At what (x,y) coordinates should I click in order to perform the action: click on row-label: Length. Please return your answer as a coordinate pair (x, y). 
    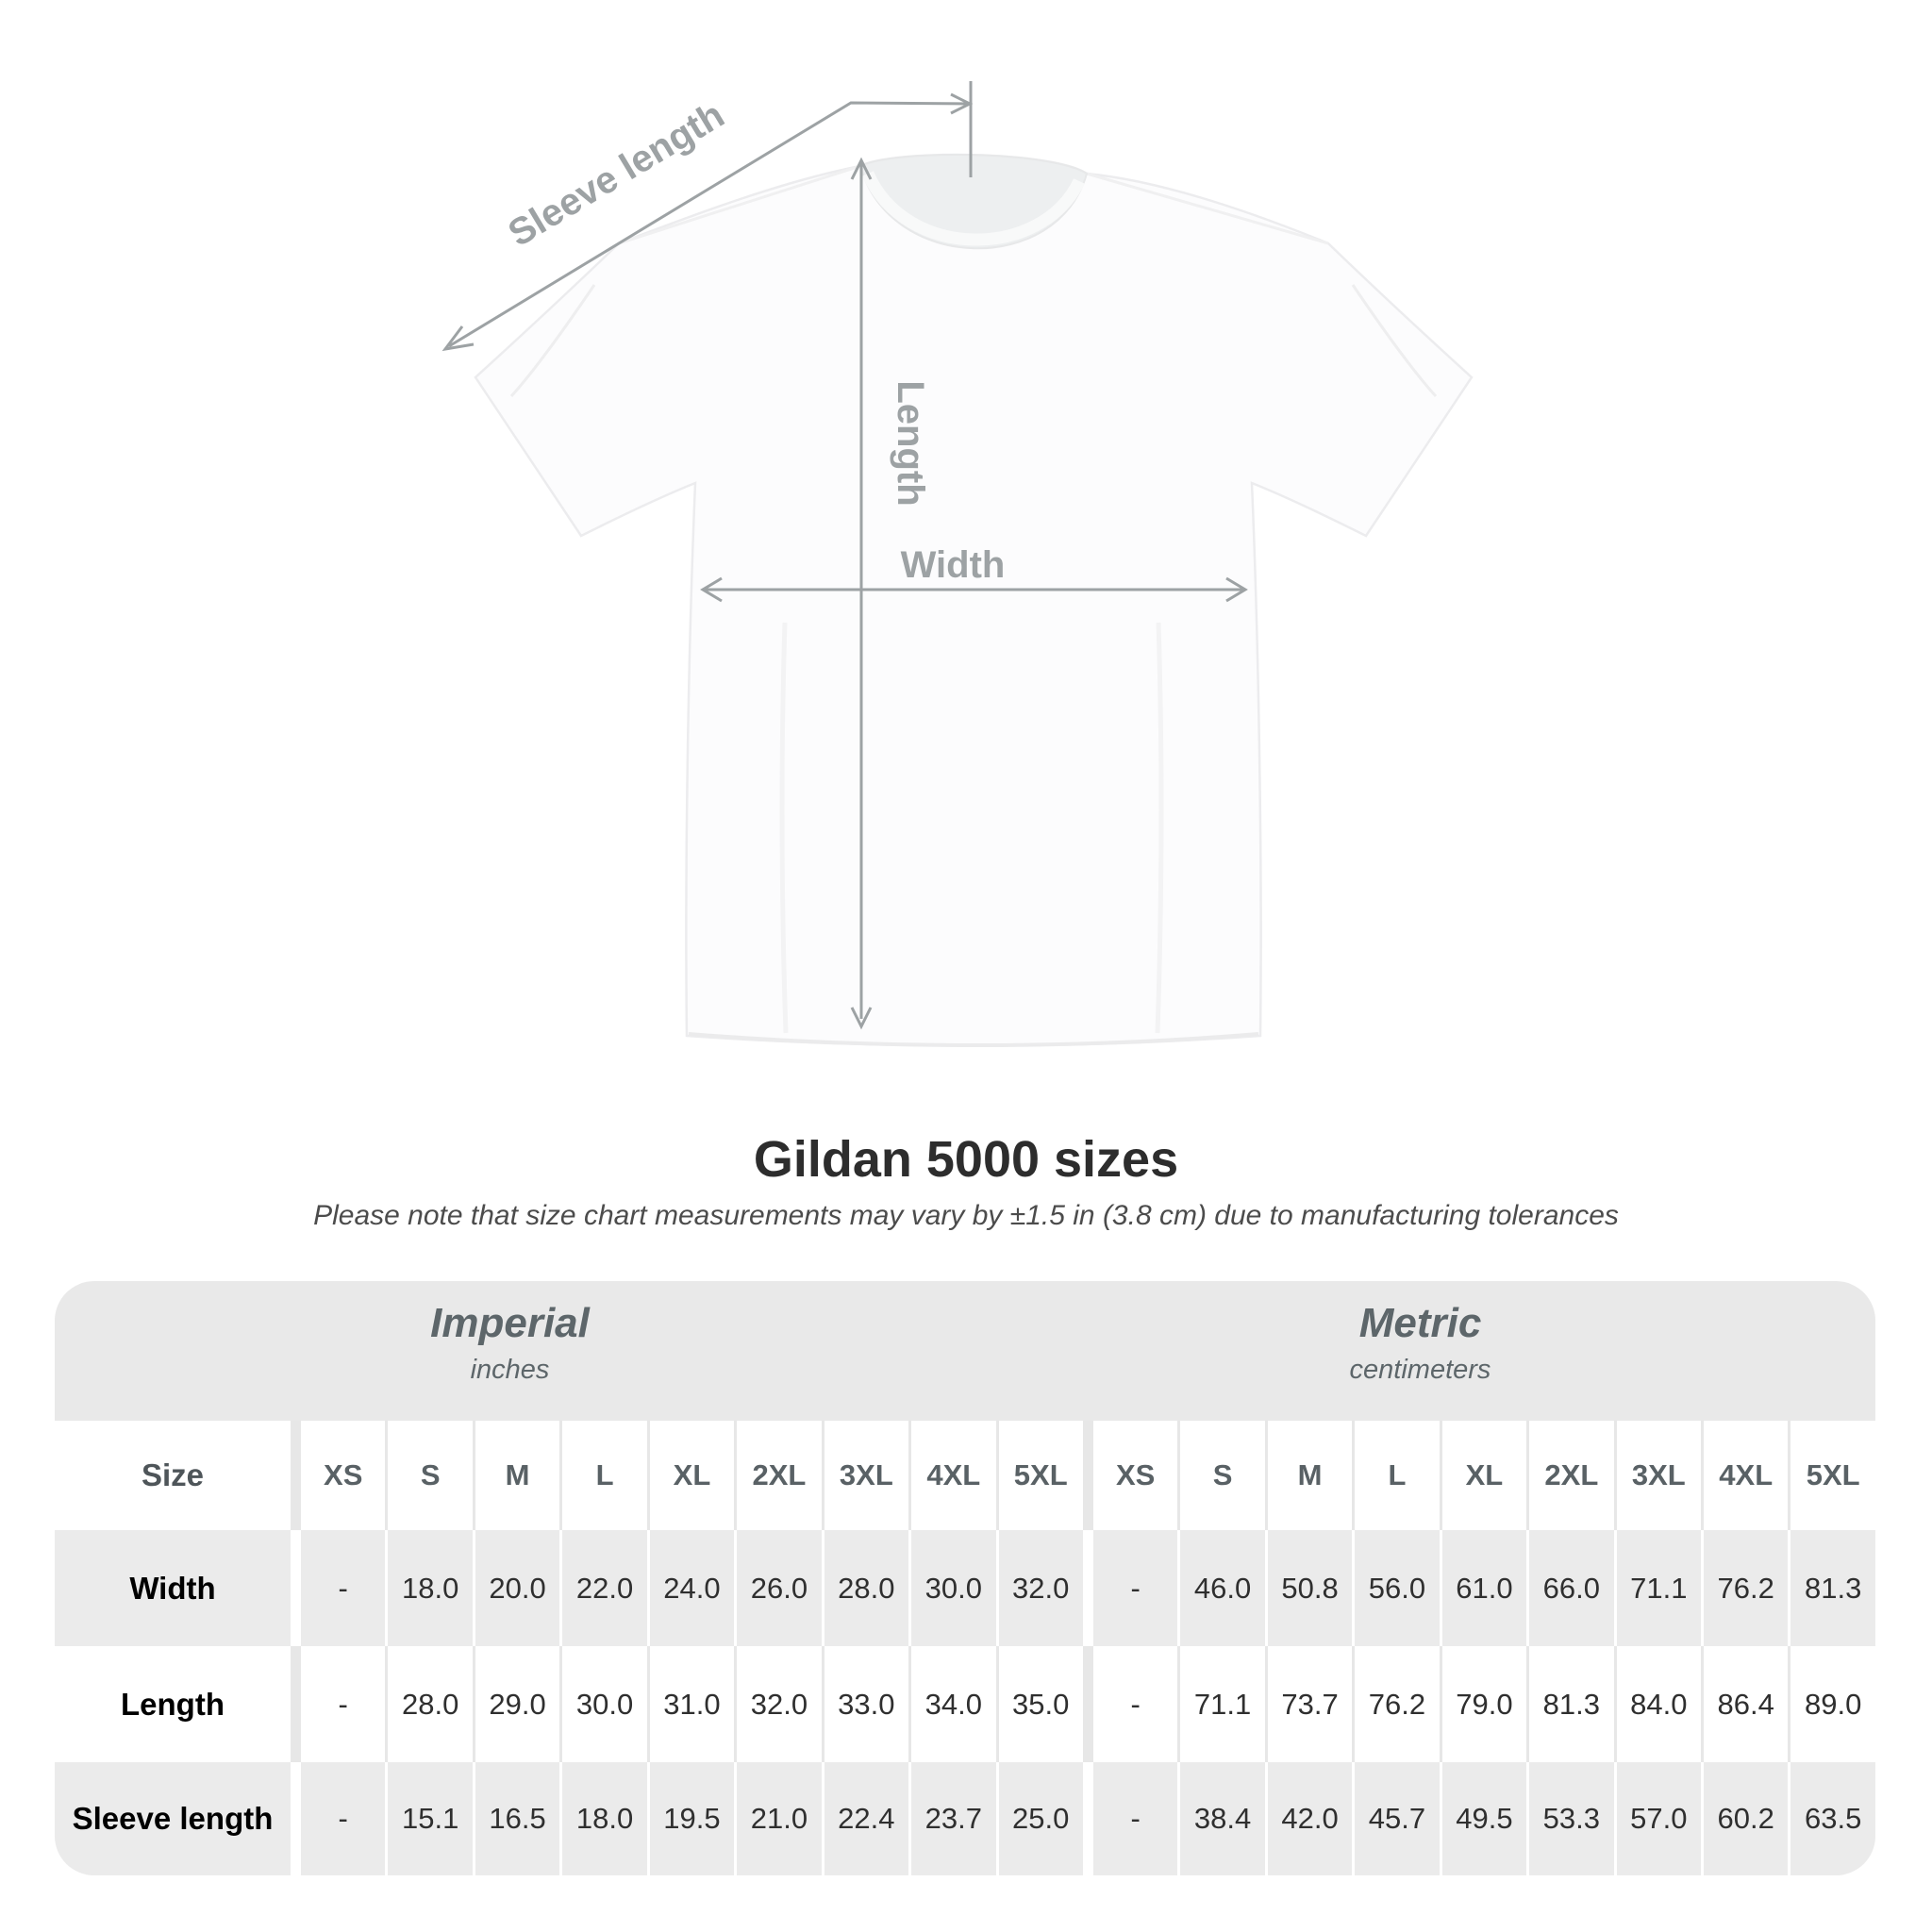
    Looking at the image, I should click on (173, 1704).